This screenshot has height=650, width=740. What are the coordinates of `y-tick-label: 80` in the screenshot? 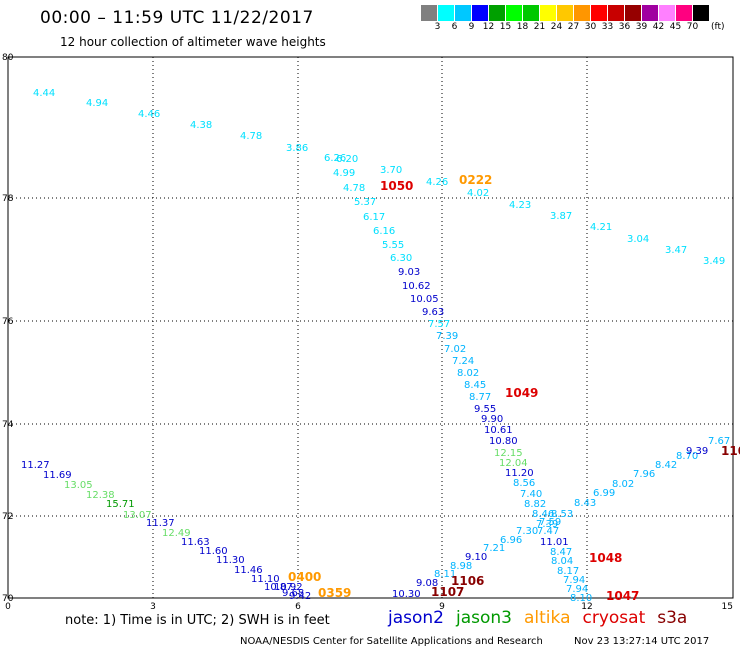 It's located at (8, 58).